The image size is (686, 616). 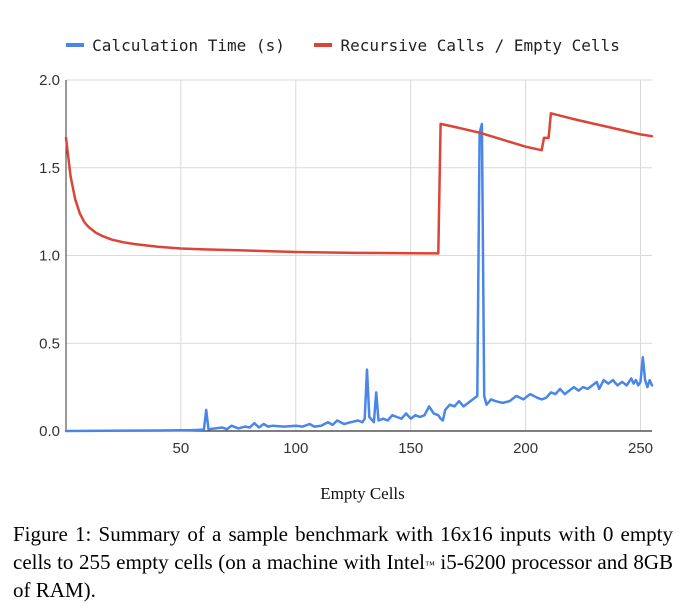 I want to click on x-tick-label-150: 150, so click(x=410, y=448).